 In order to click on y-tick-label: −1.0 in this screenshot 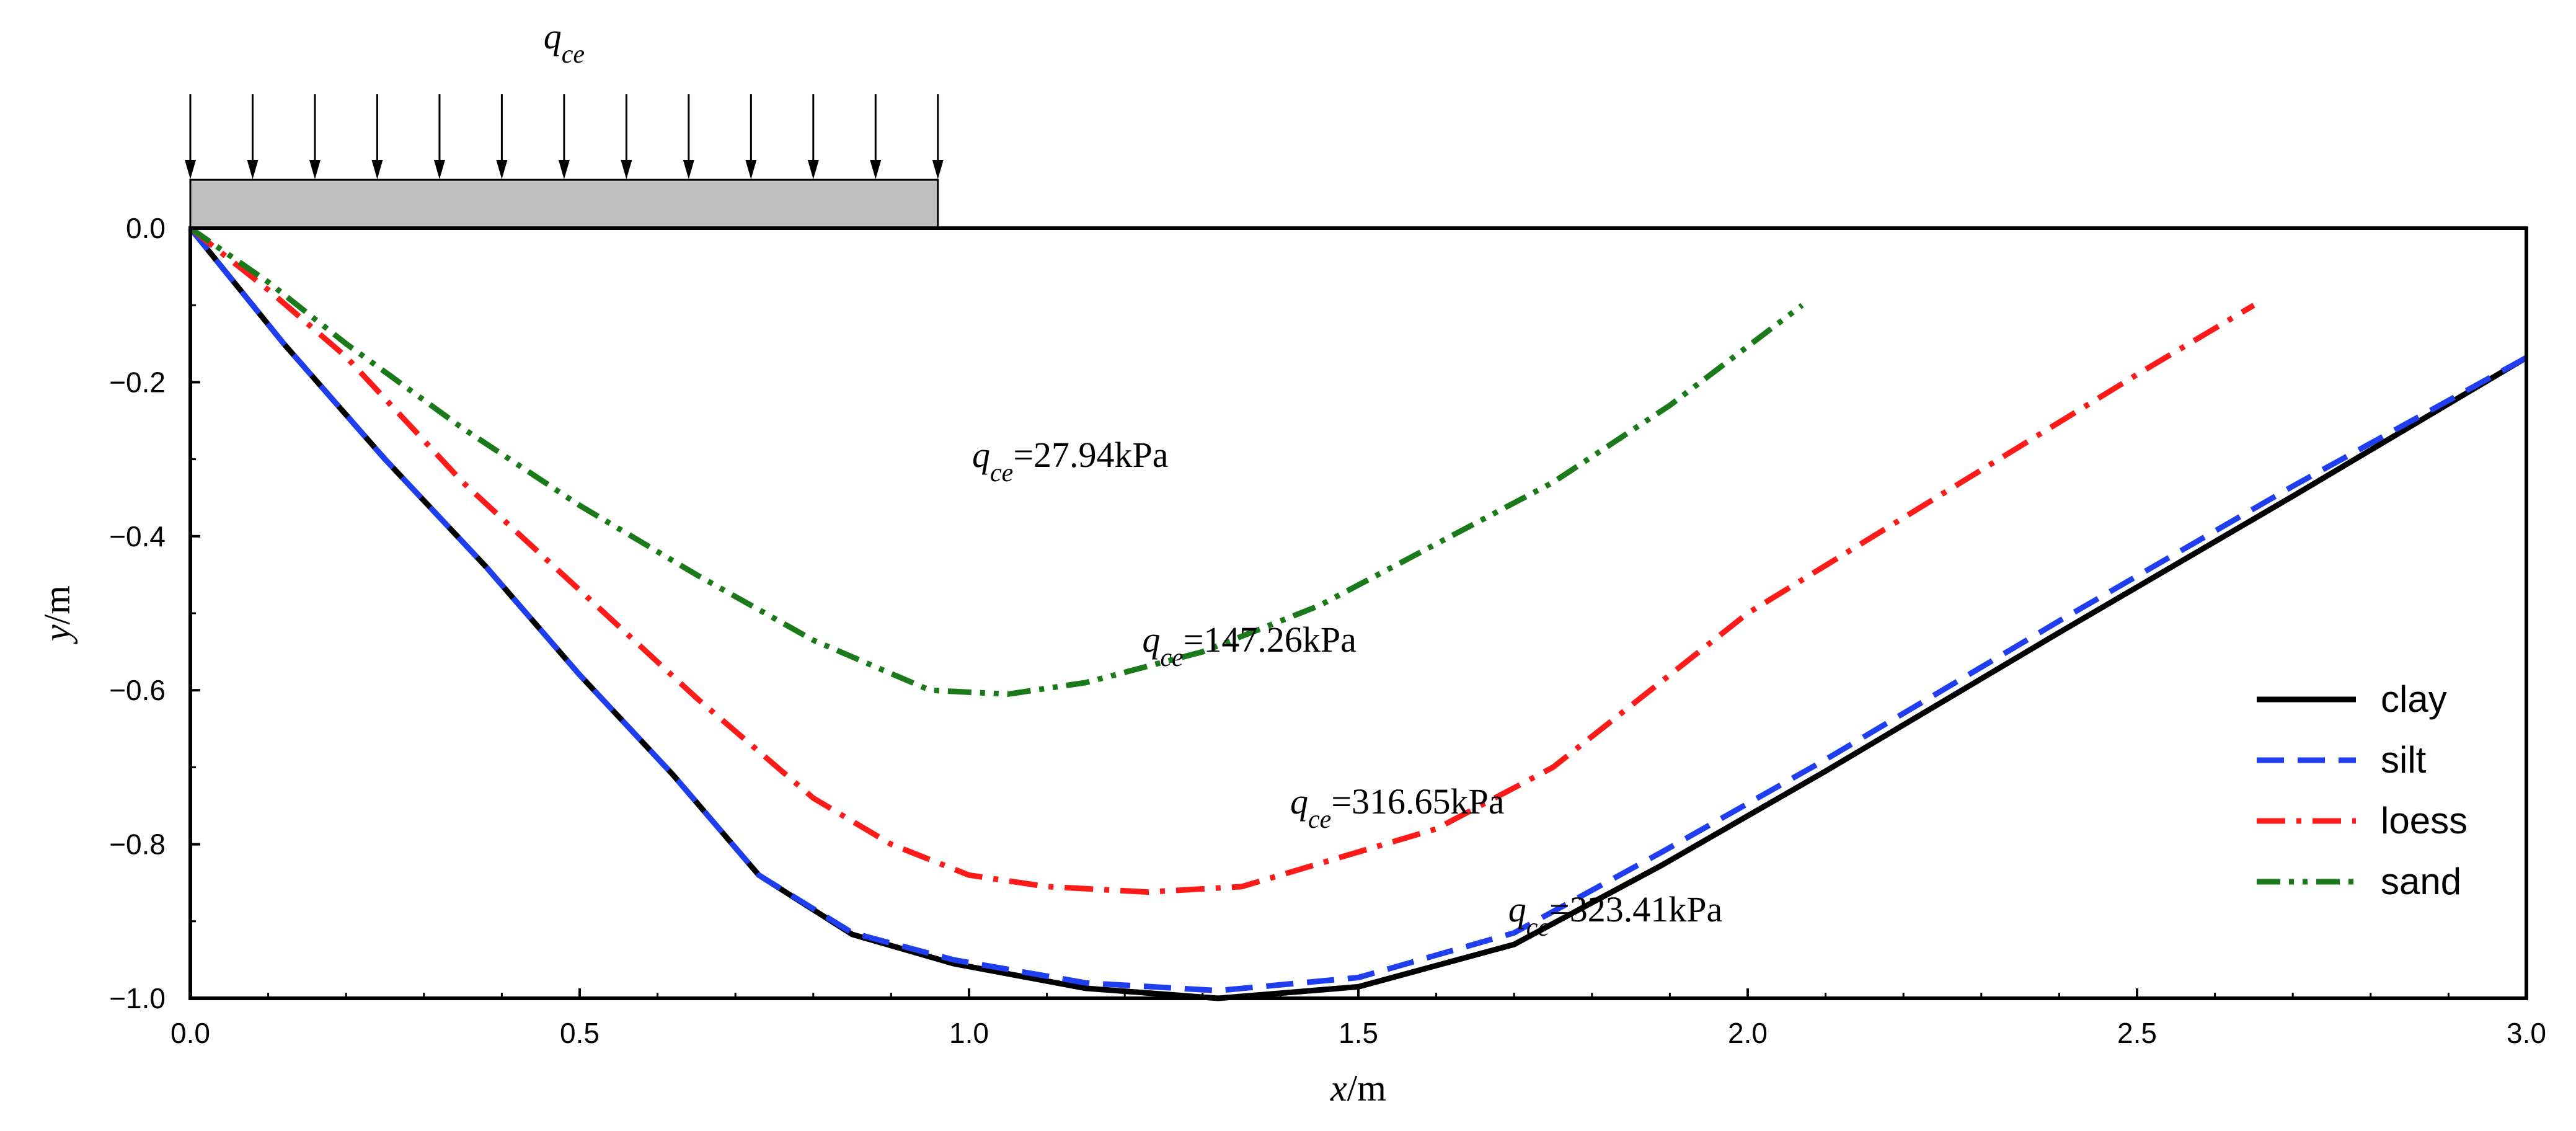, I will do `click(137, 998)`.